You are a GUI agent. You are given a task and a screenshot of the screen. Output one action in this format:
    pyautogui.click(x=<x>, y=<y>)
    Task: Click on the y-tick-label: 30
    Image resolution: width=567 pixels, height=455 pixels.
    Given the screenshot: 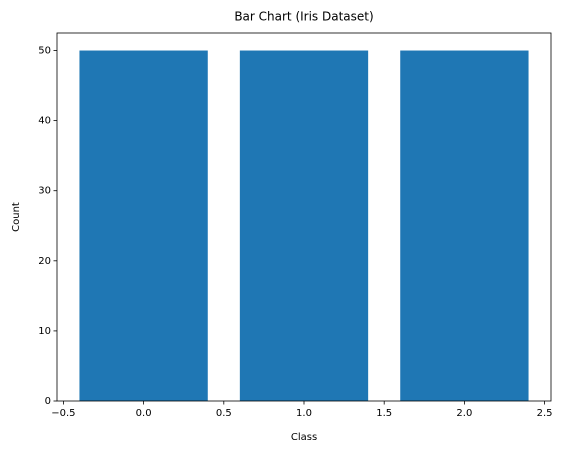 What is the action you would take?
    pyautogui.click(x=44, y=191)
    